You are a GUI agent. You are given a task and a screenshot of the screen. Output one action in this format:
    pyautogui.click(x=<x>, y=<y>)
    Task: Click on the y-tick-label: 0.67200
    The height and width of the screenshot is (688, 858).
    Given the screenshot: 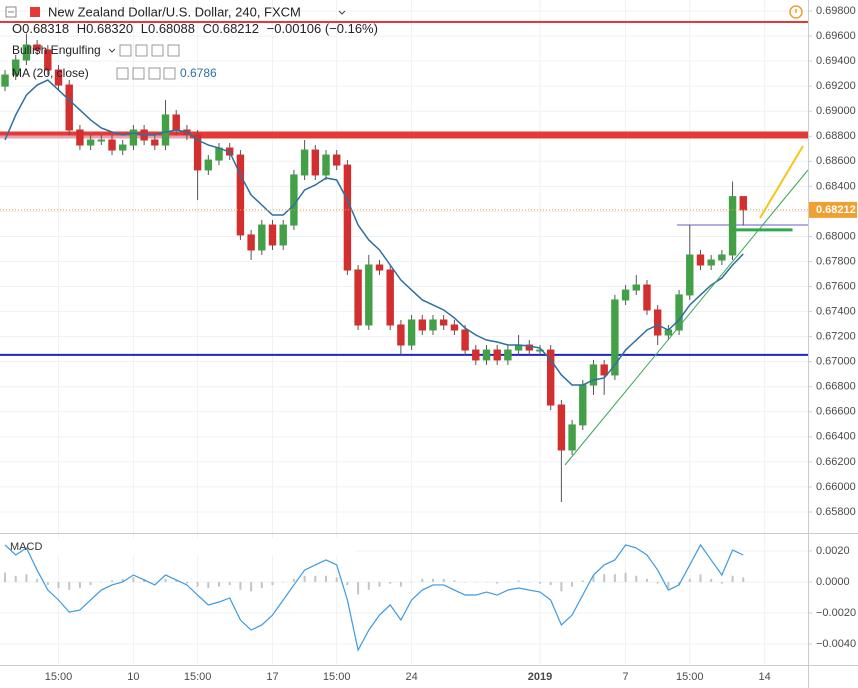 What is the action you would take?
    pyautogui.click(x=836, y=337)
    